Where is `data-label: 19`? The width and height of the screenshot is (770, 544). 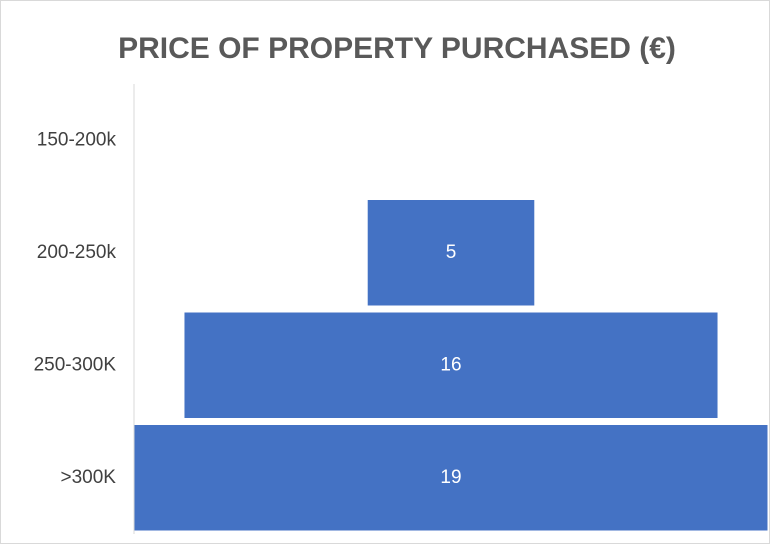
data-label: 19 is located at coordinates (450, 477).